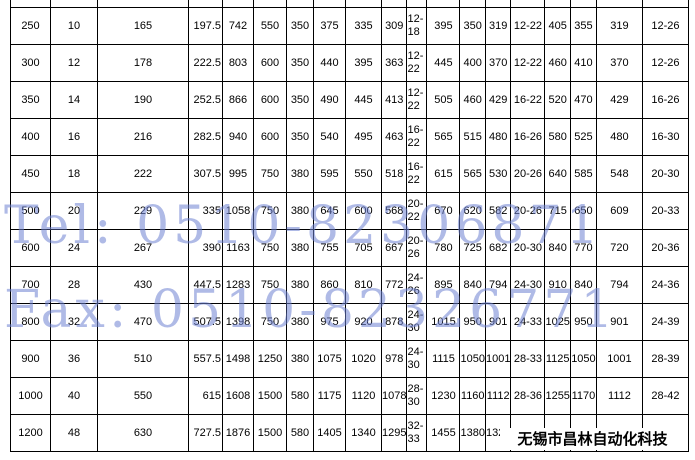 The width and height of the screenshot is (695, 460). What do you see at coordinates (238, 285) in the screenshot?
I see `table-cell: 1283` at bounding box center [238, 285].